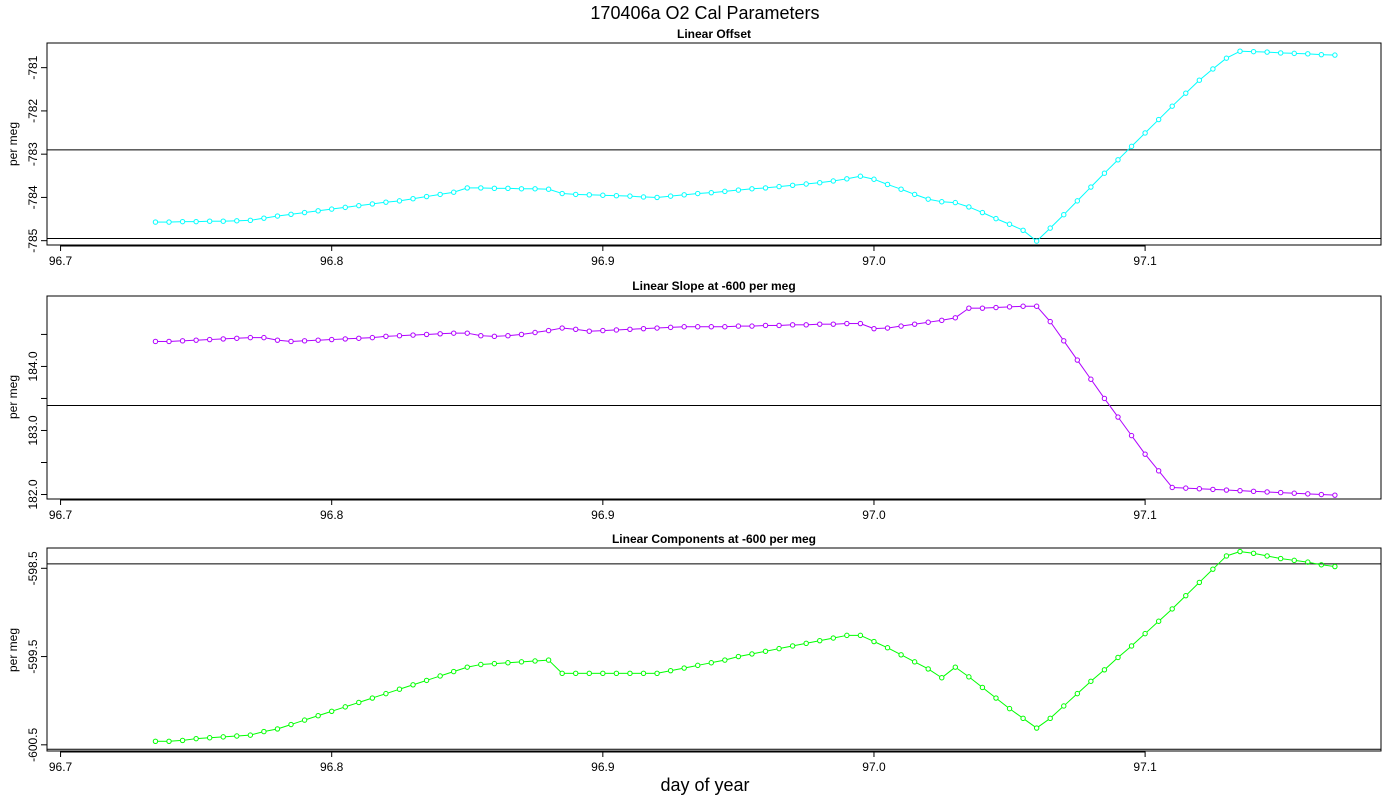 This screenshot has height=800, width=1400. I want to click on x-axis-ticks: 96.7 96.8 96.9 97.0 97.1, so click(603, 256).